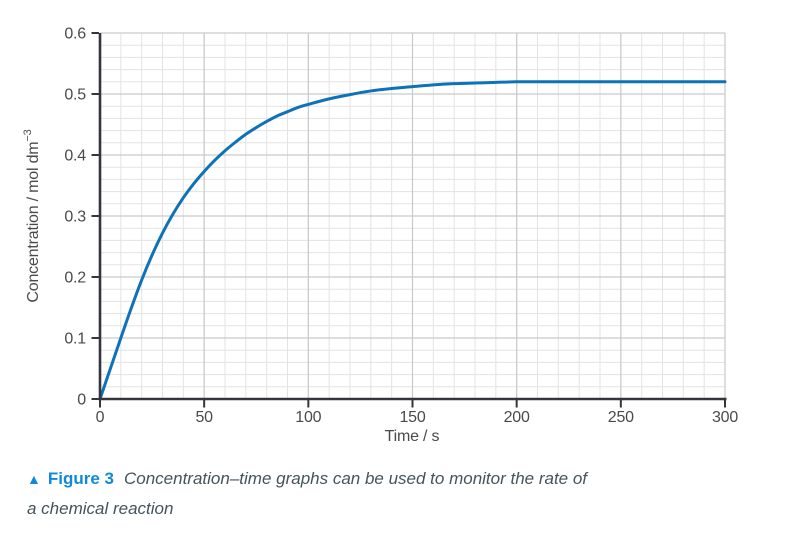  What do you see at coordinates (75, 156) in the screenshot?
I see `y-tick-label: 0.4` at bounding box center [75, 156].